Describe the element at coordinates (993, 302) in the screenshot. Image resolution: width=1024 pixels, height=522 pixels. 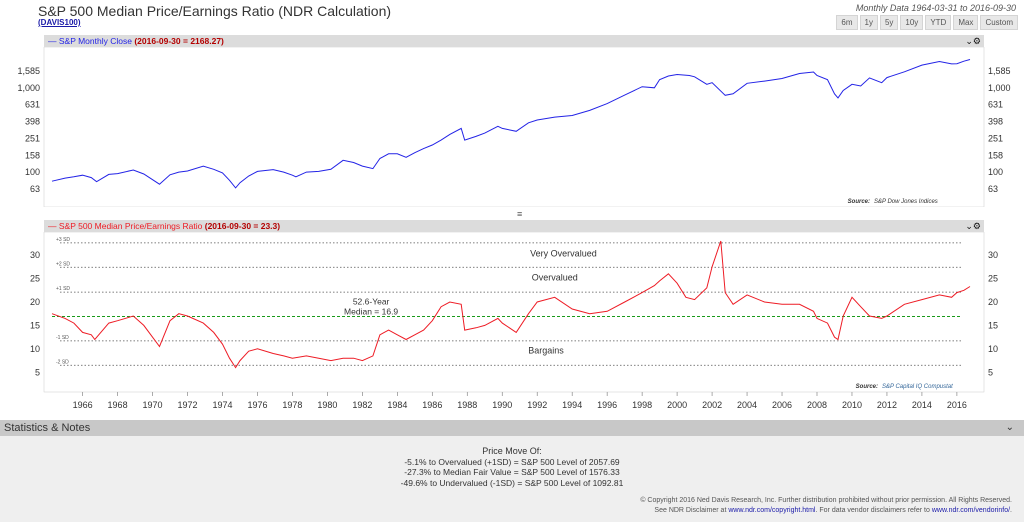
I see `bottom-y-tick-label-right: 20` at that location.